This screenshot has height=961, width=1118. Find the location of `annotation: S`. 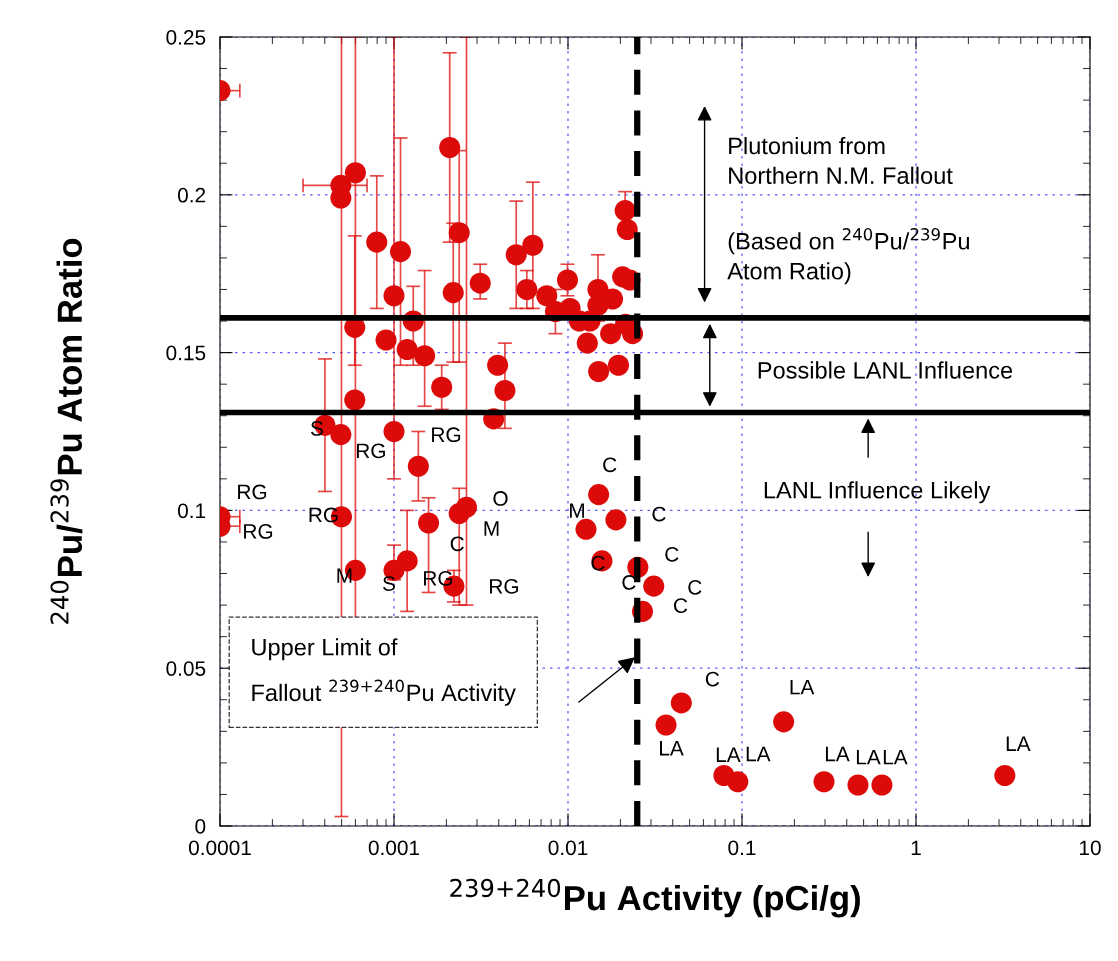

annotation: S is located at coordinates (389, 583).